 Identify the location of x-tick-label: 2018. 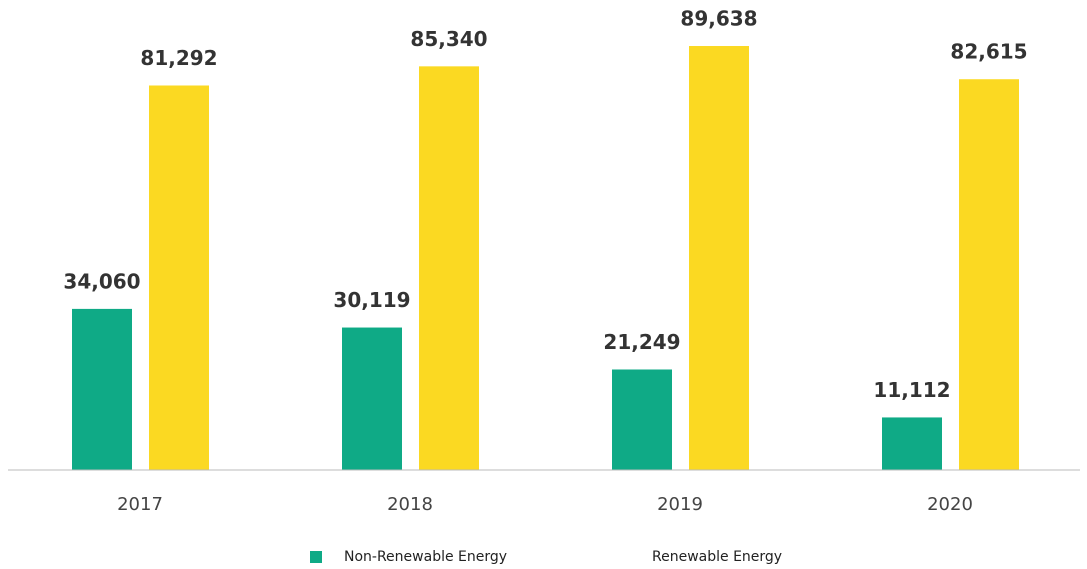
(410, 504).